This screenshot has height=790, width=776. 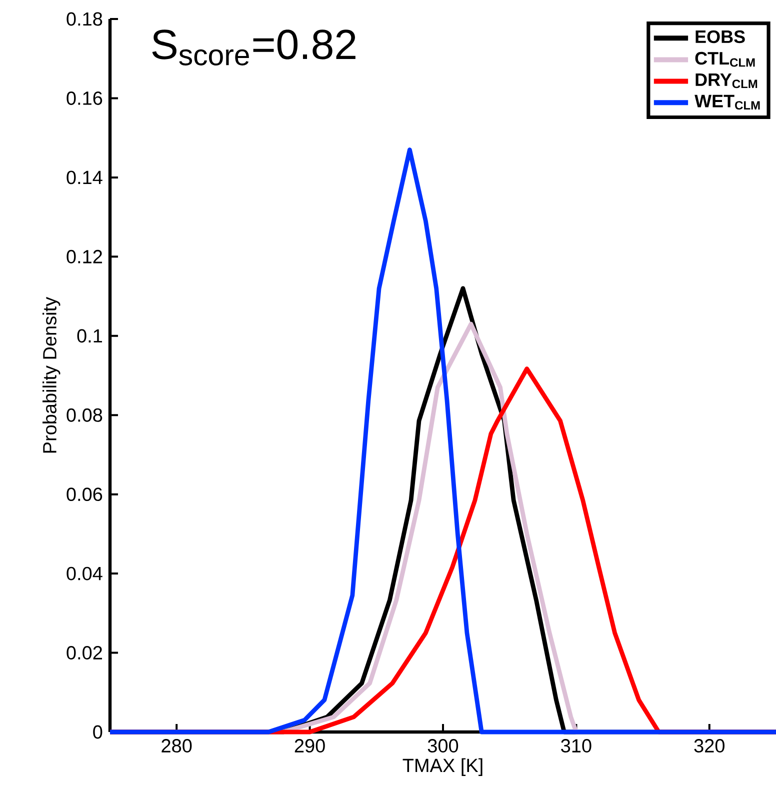 I want to click on x-tick-label: 280, so click(x=177, y=746).